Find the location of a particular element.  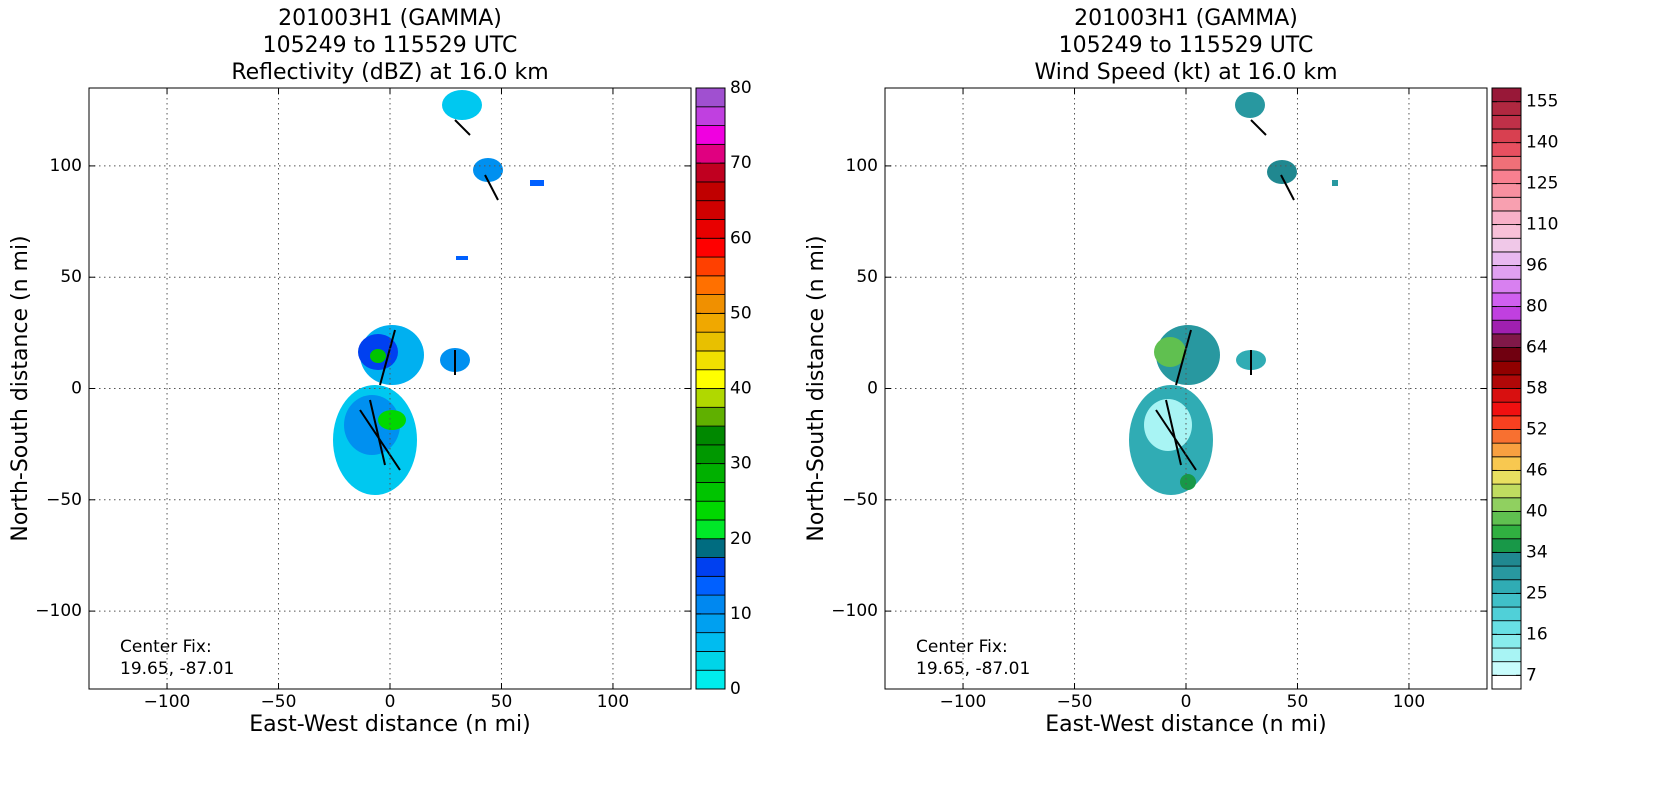

x-tick-label: −50 is located at coordinates (279, 702).